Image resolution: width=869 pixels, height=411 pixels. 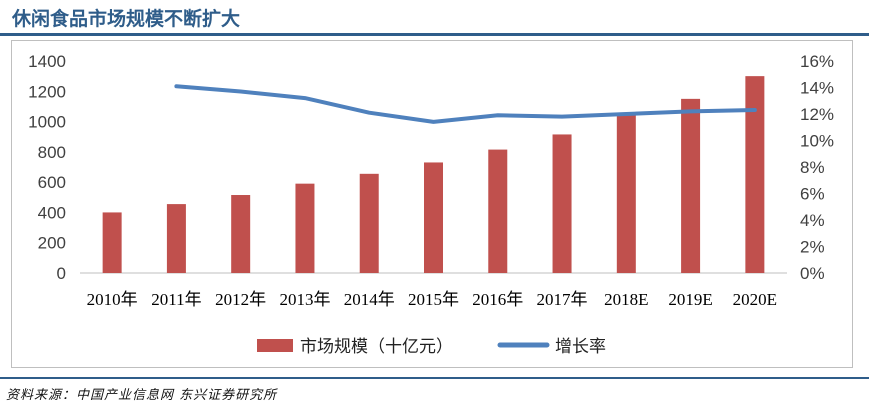 What do you see at coordinates (817, 88) in the screenshot?
I see `right-axis-tick: 14%` at bounding box center [817, 88].